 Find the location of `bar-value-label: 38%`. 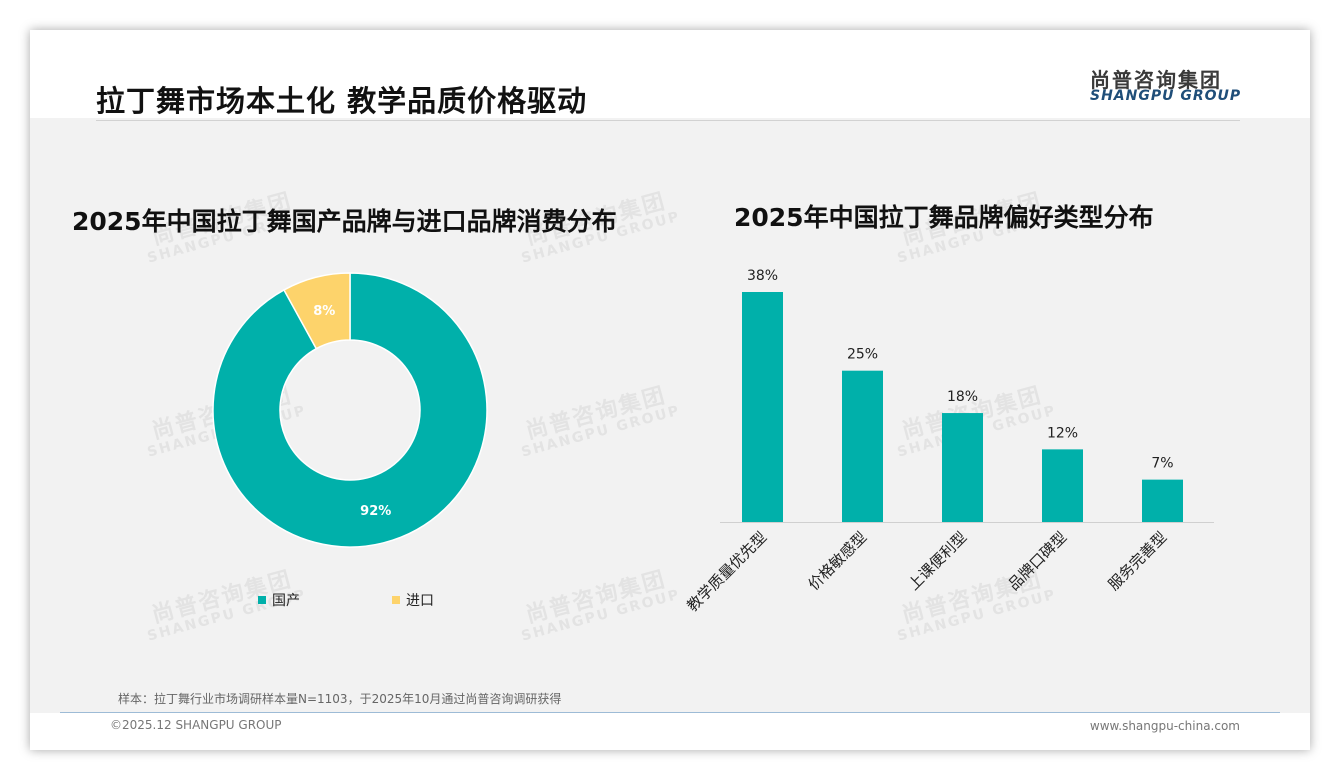

bar-value-label: 38% is located at coordinates (762, 276).